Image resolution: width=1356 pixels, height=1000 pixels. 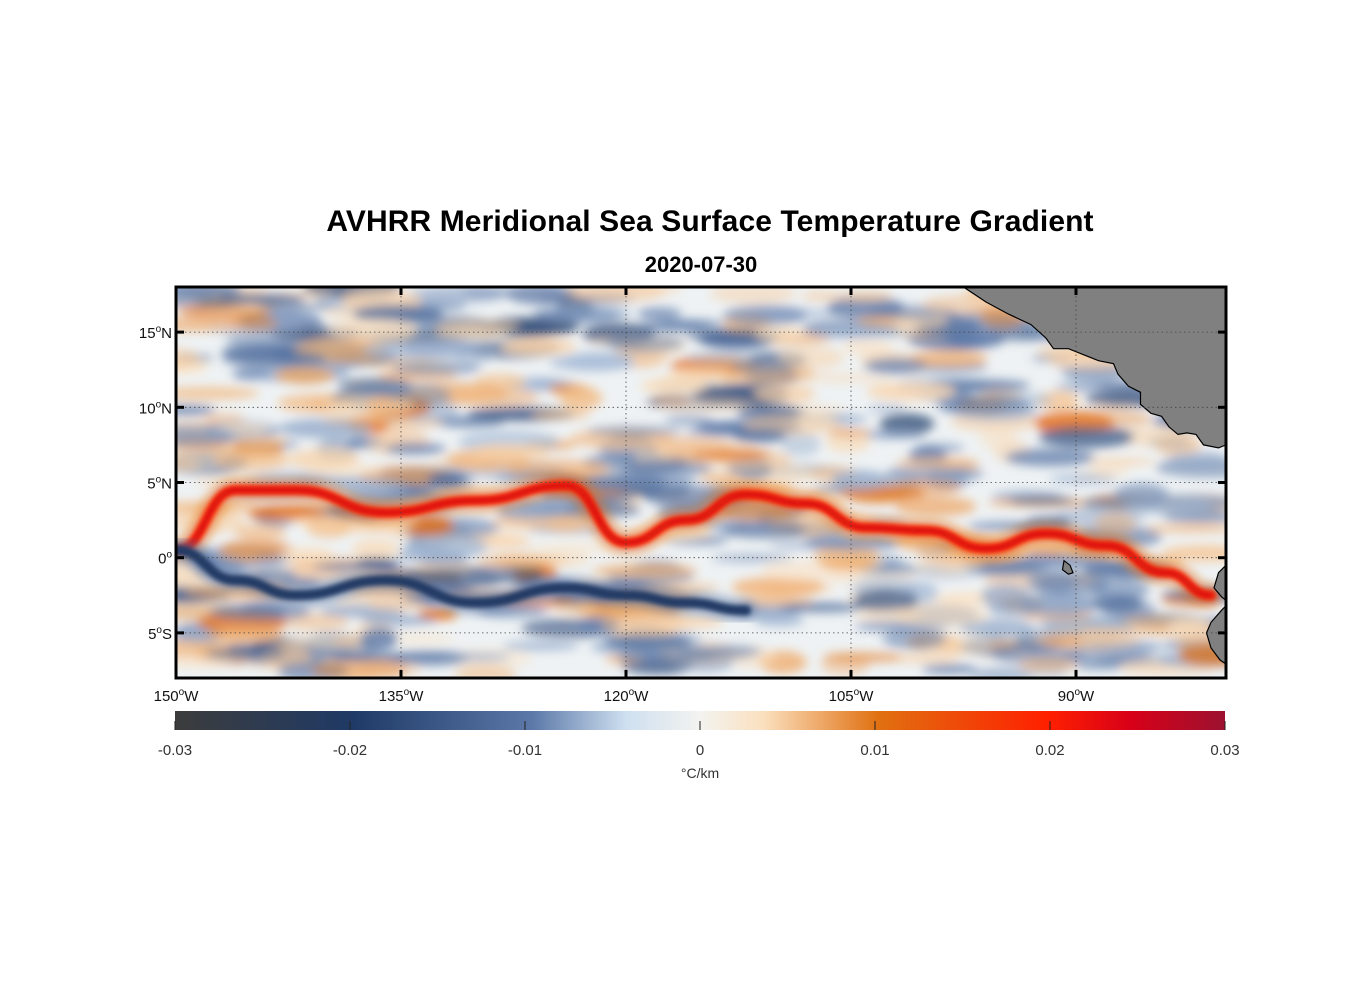 What do you see at coordinates (694, 540) in the screenshot?
I see `front-band-peak` at bounding box center [694, 540].